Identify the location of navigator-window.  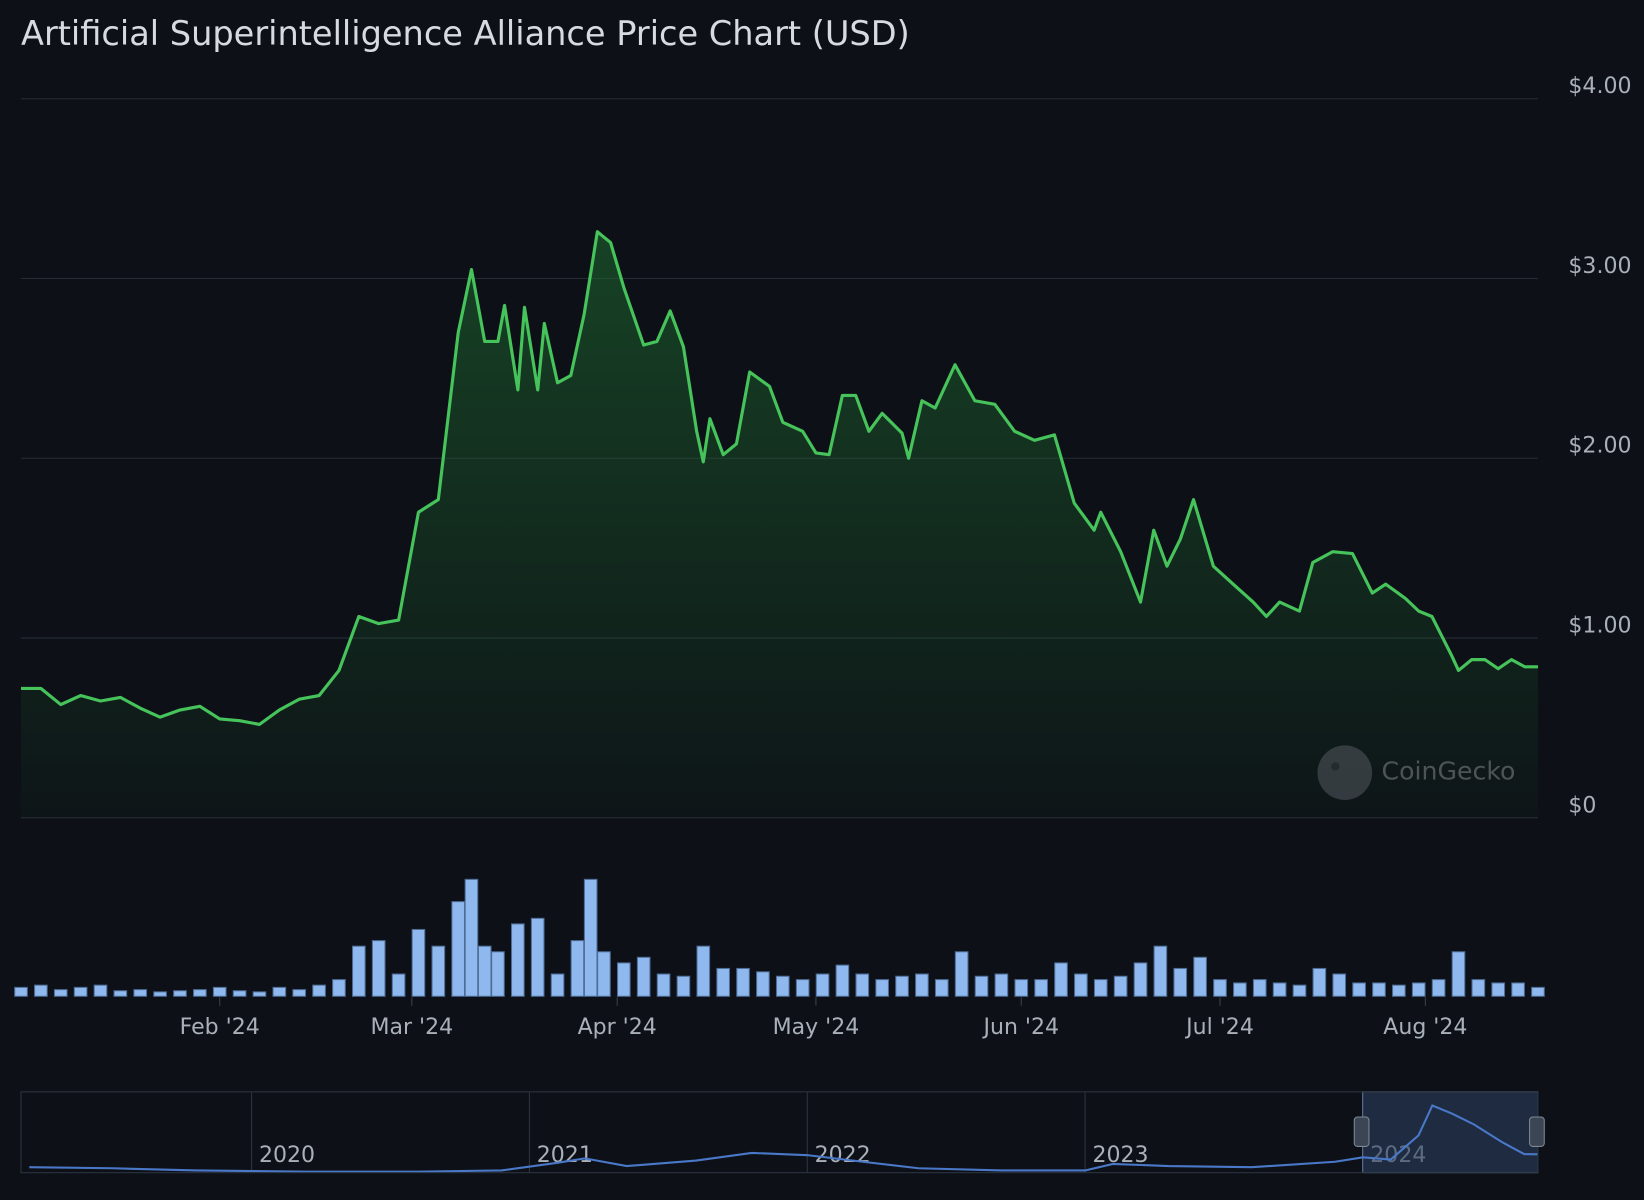
(1450, 1132).